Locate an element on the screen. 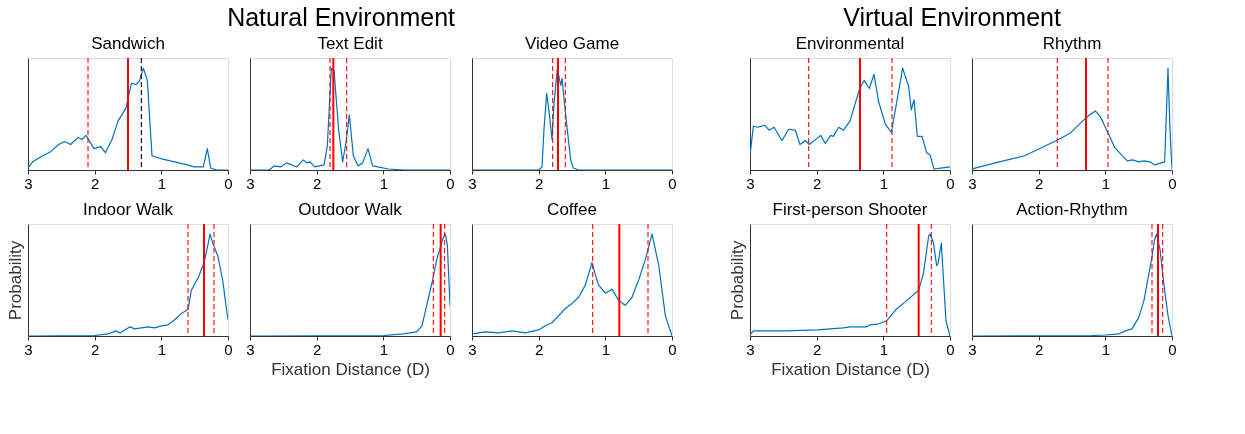 This screenshot has width=1245, height=434. chart-title: Text Edit is located at coordinates (350, 43).